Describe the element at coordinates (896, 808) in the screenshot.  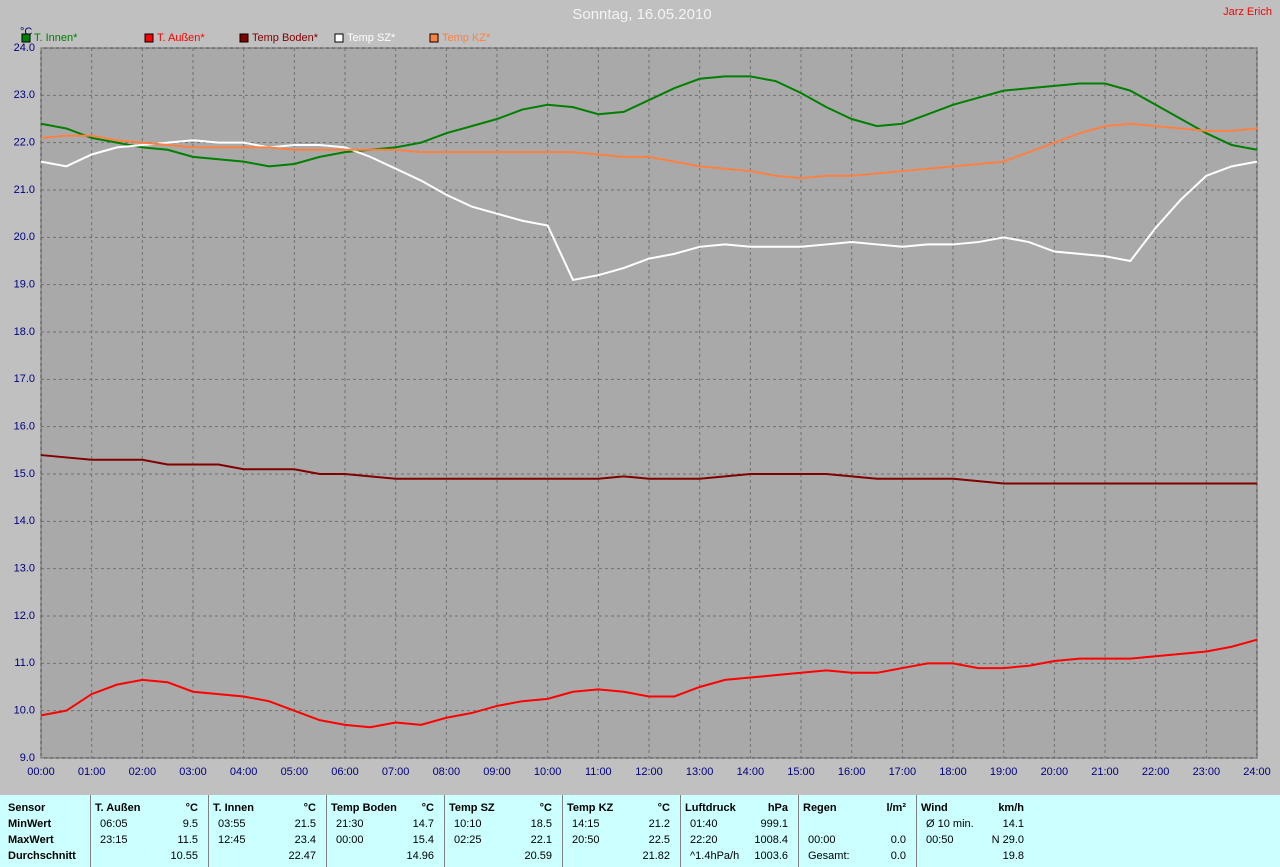
I see `column-unit: l/m²` at that location.